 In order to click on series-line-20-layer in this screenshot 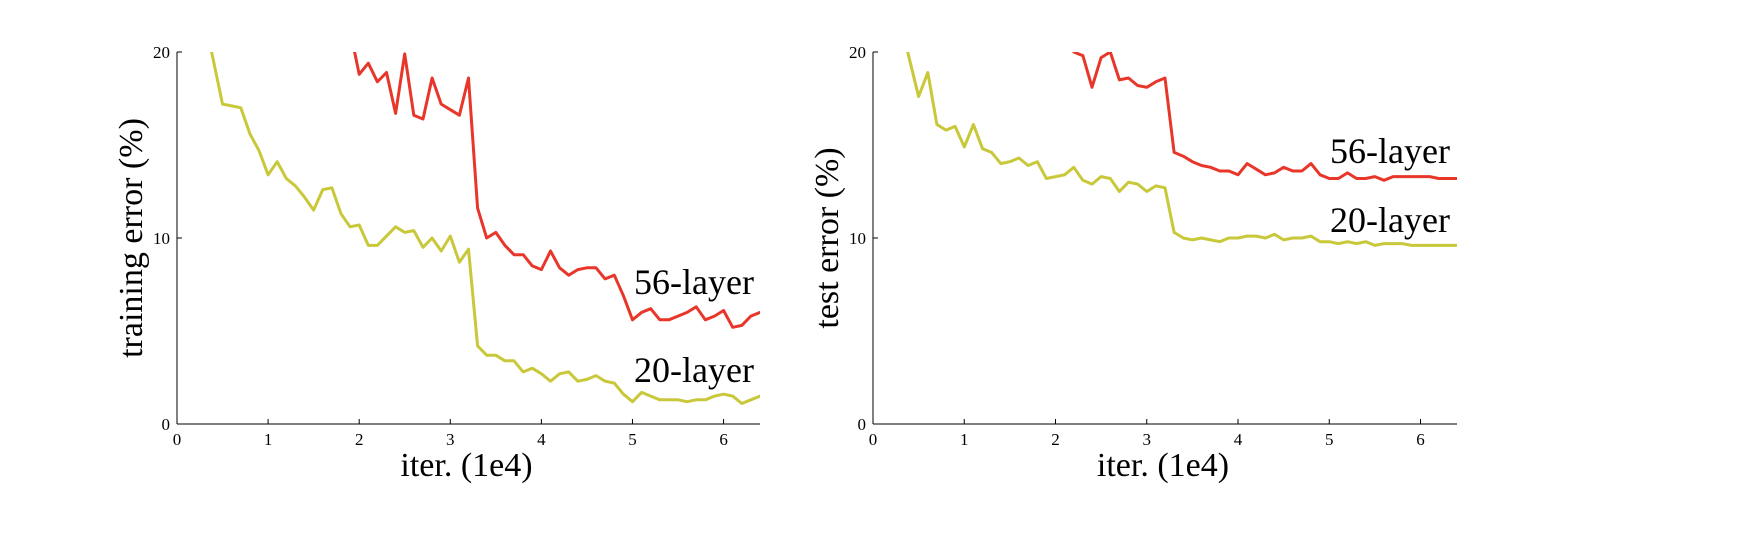, I will do `click(1181, 149)`.